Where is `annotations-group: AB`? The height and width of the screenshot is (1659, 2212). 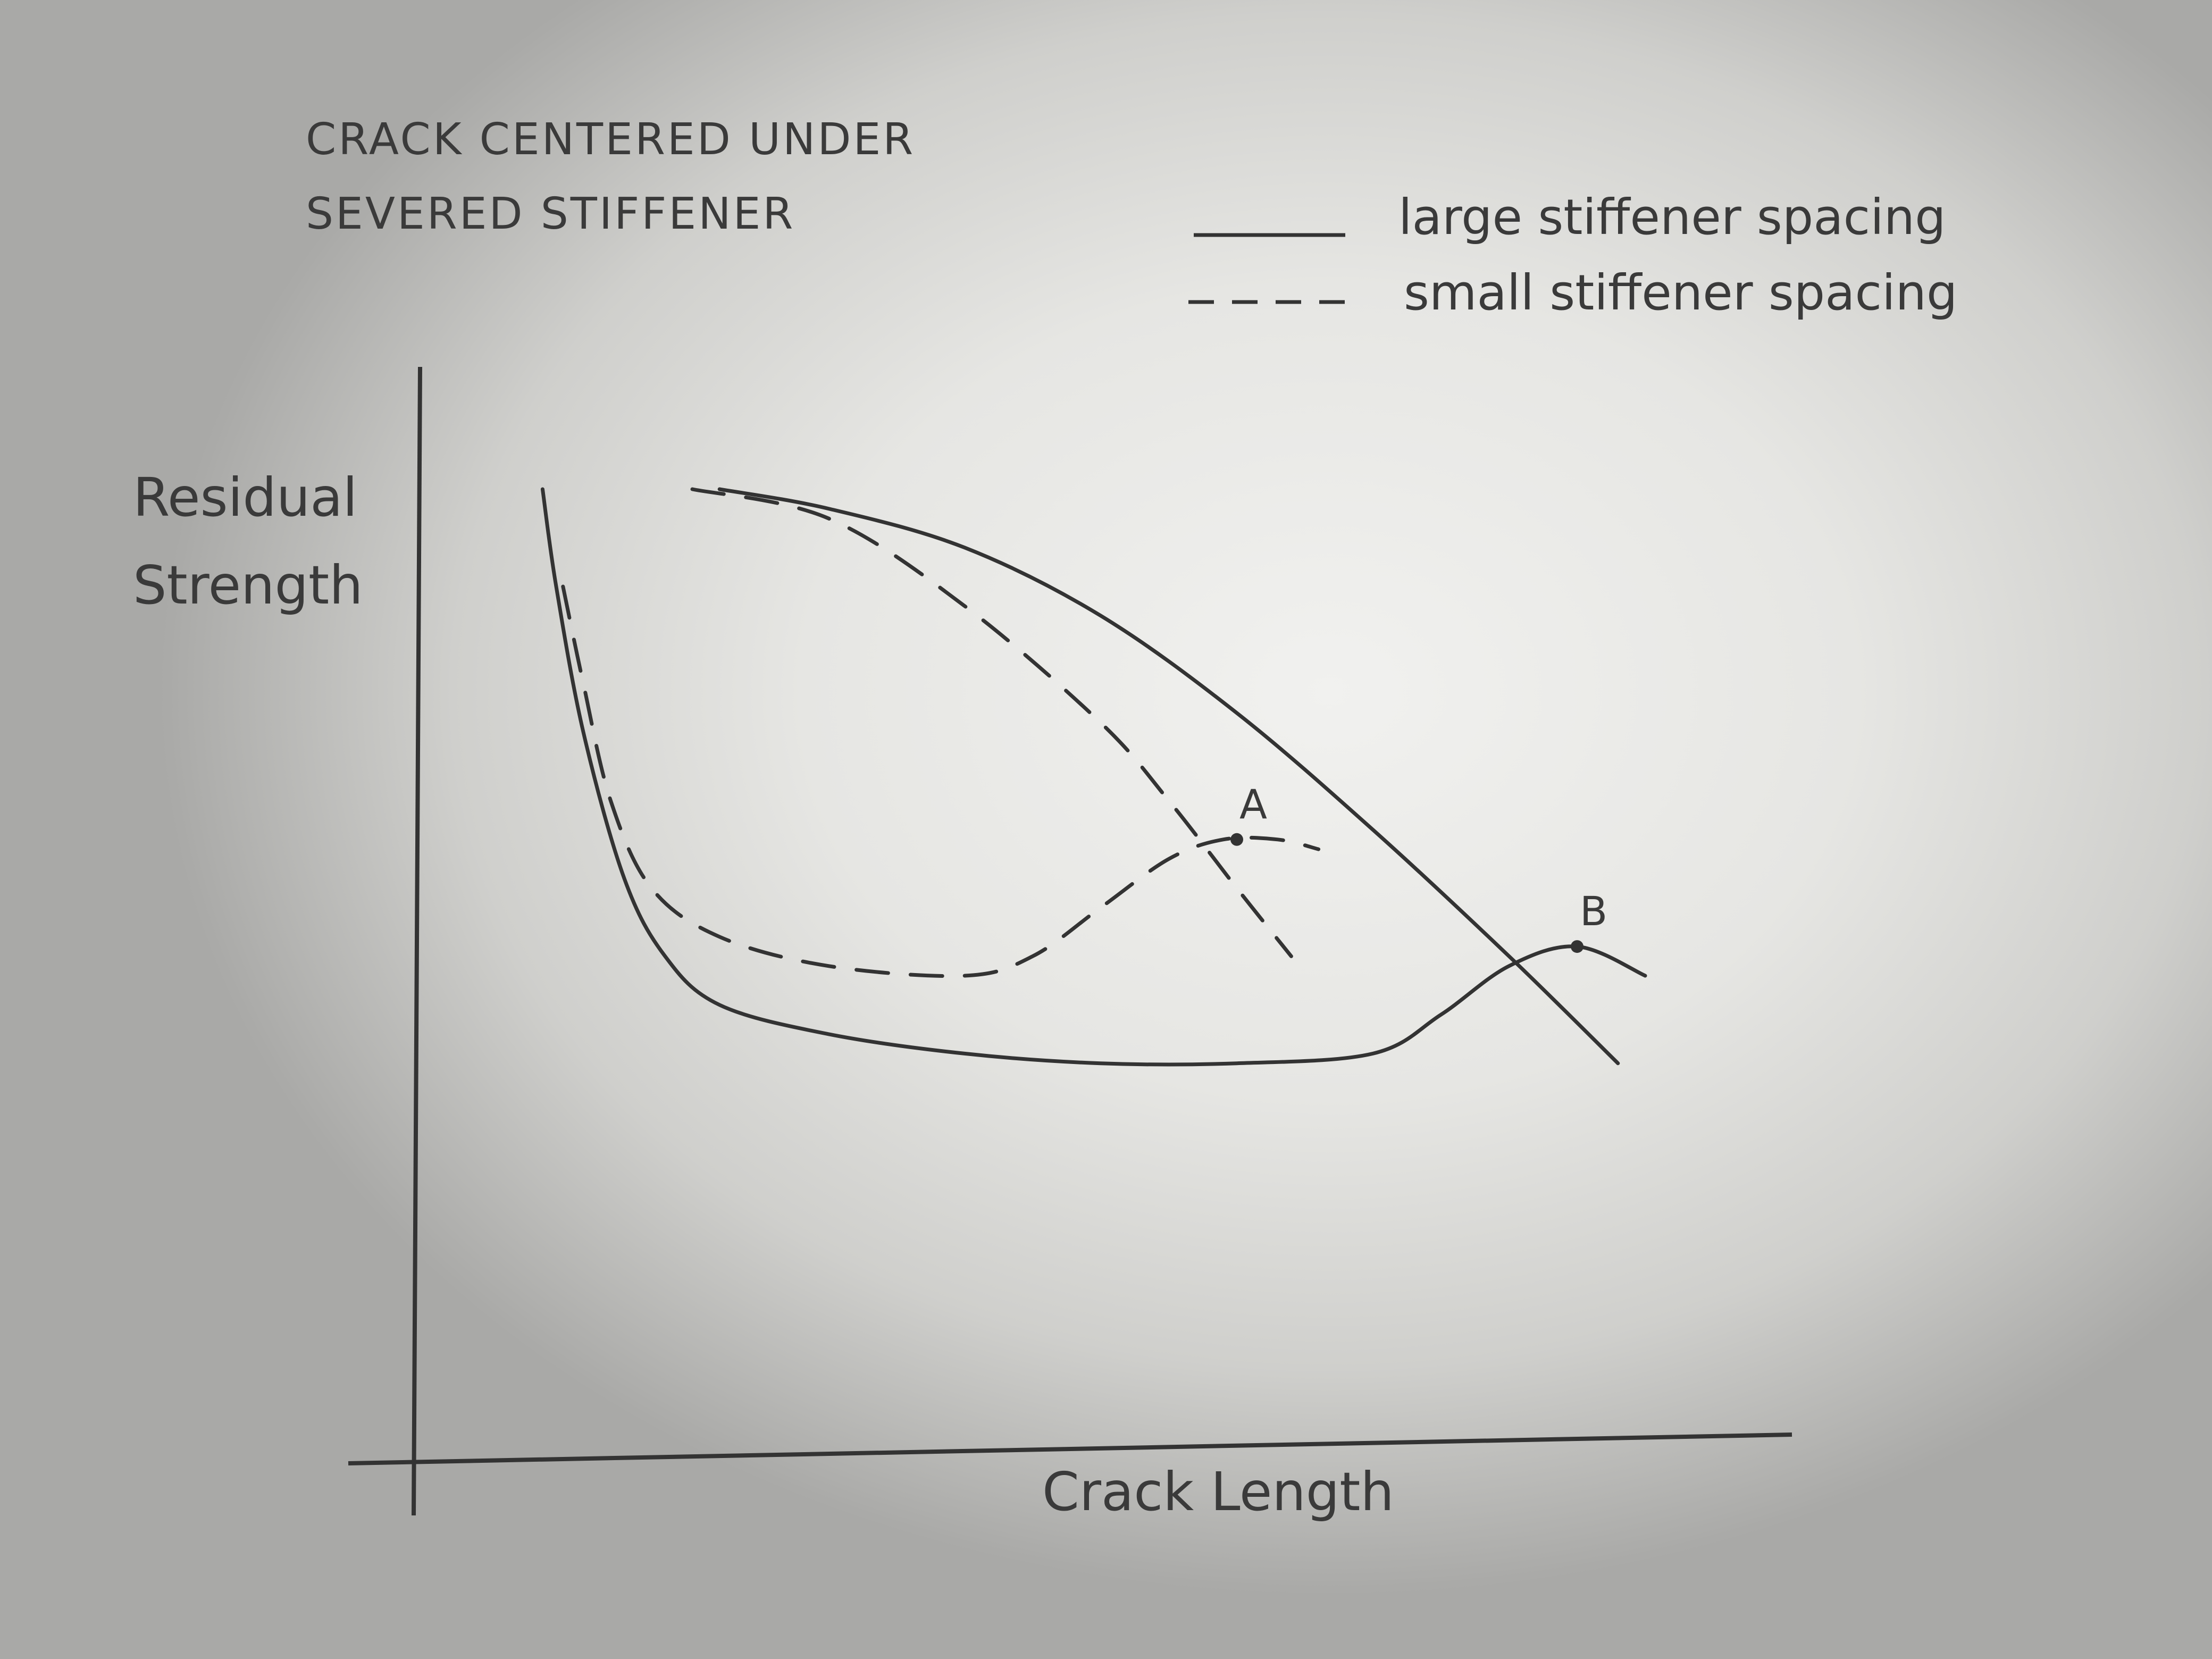 annotations-group: AB is located at coordinates (1418, 867).